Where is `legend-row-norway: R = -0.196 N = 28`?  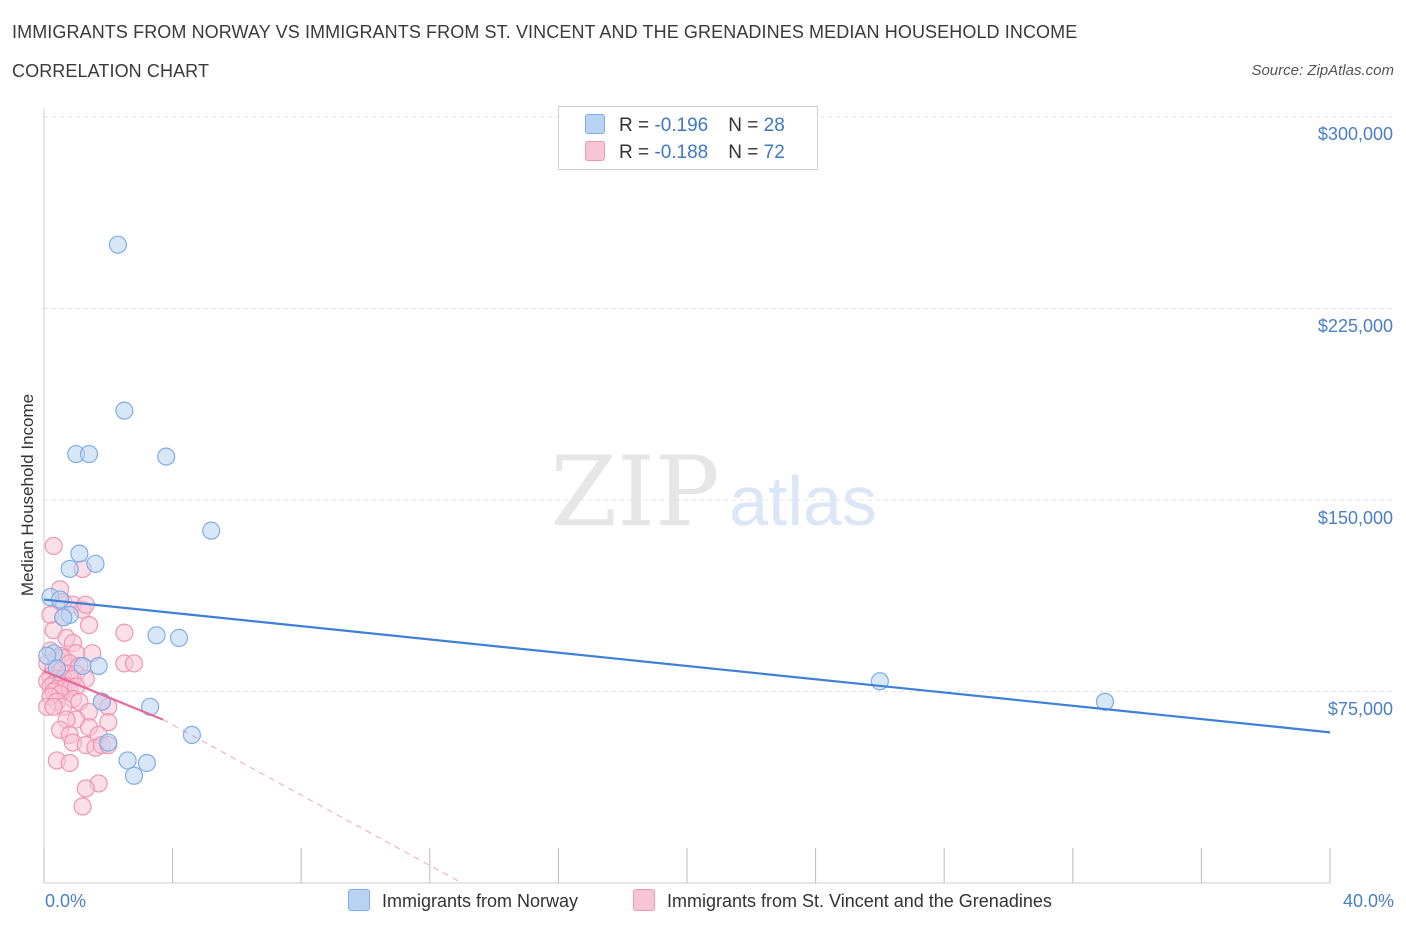 legend-row-norway: R = -0.196 N = 28 is located at coordinates (685, 126).